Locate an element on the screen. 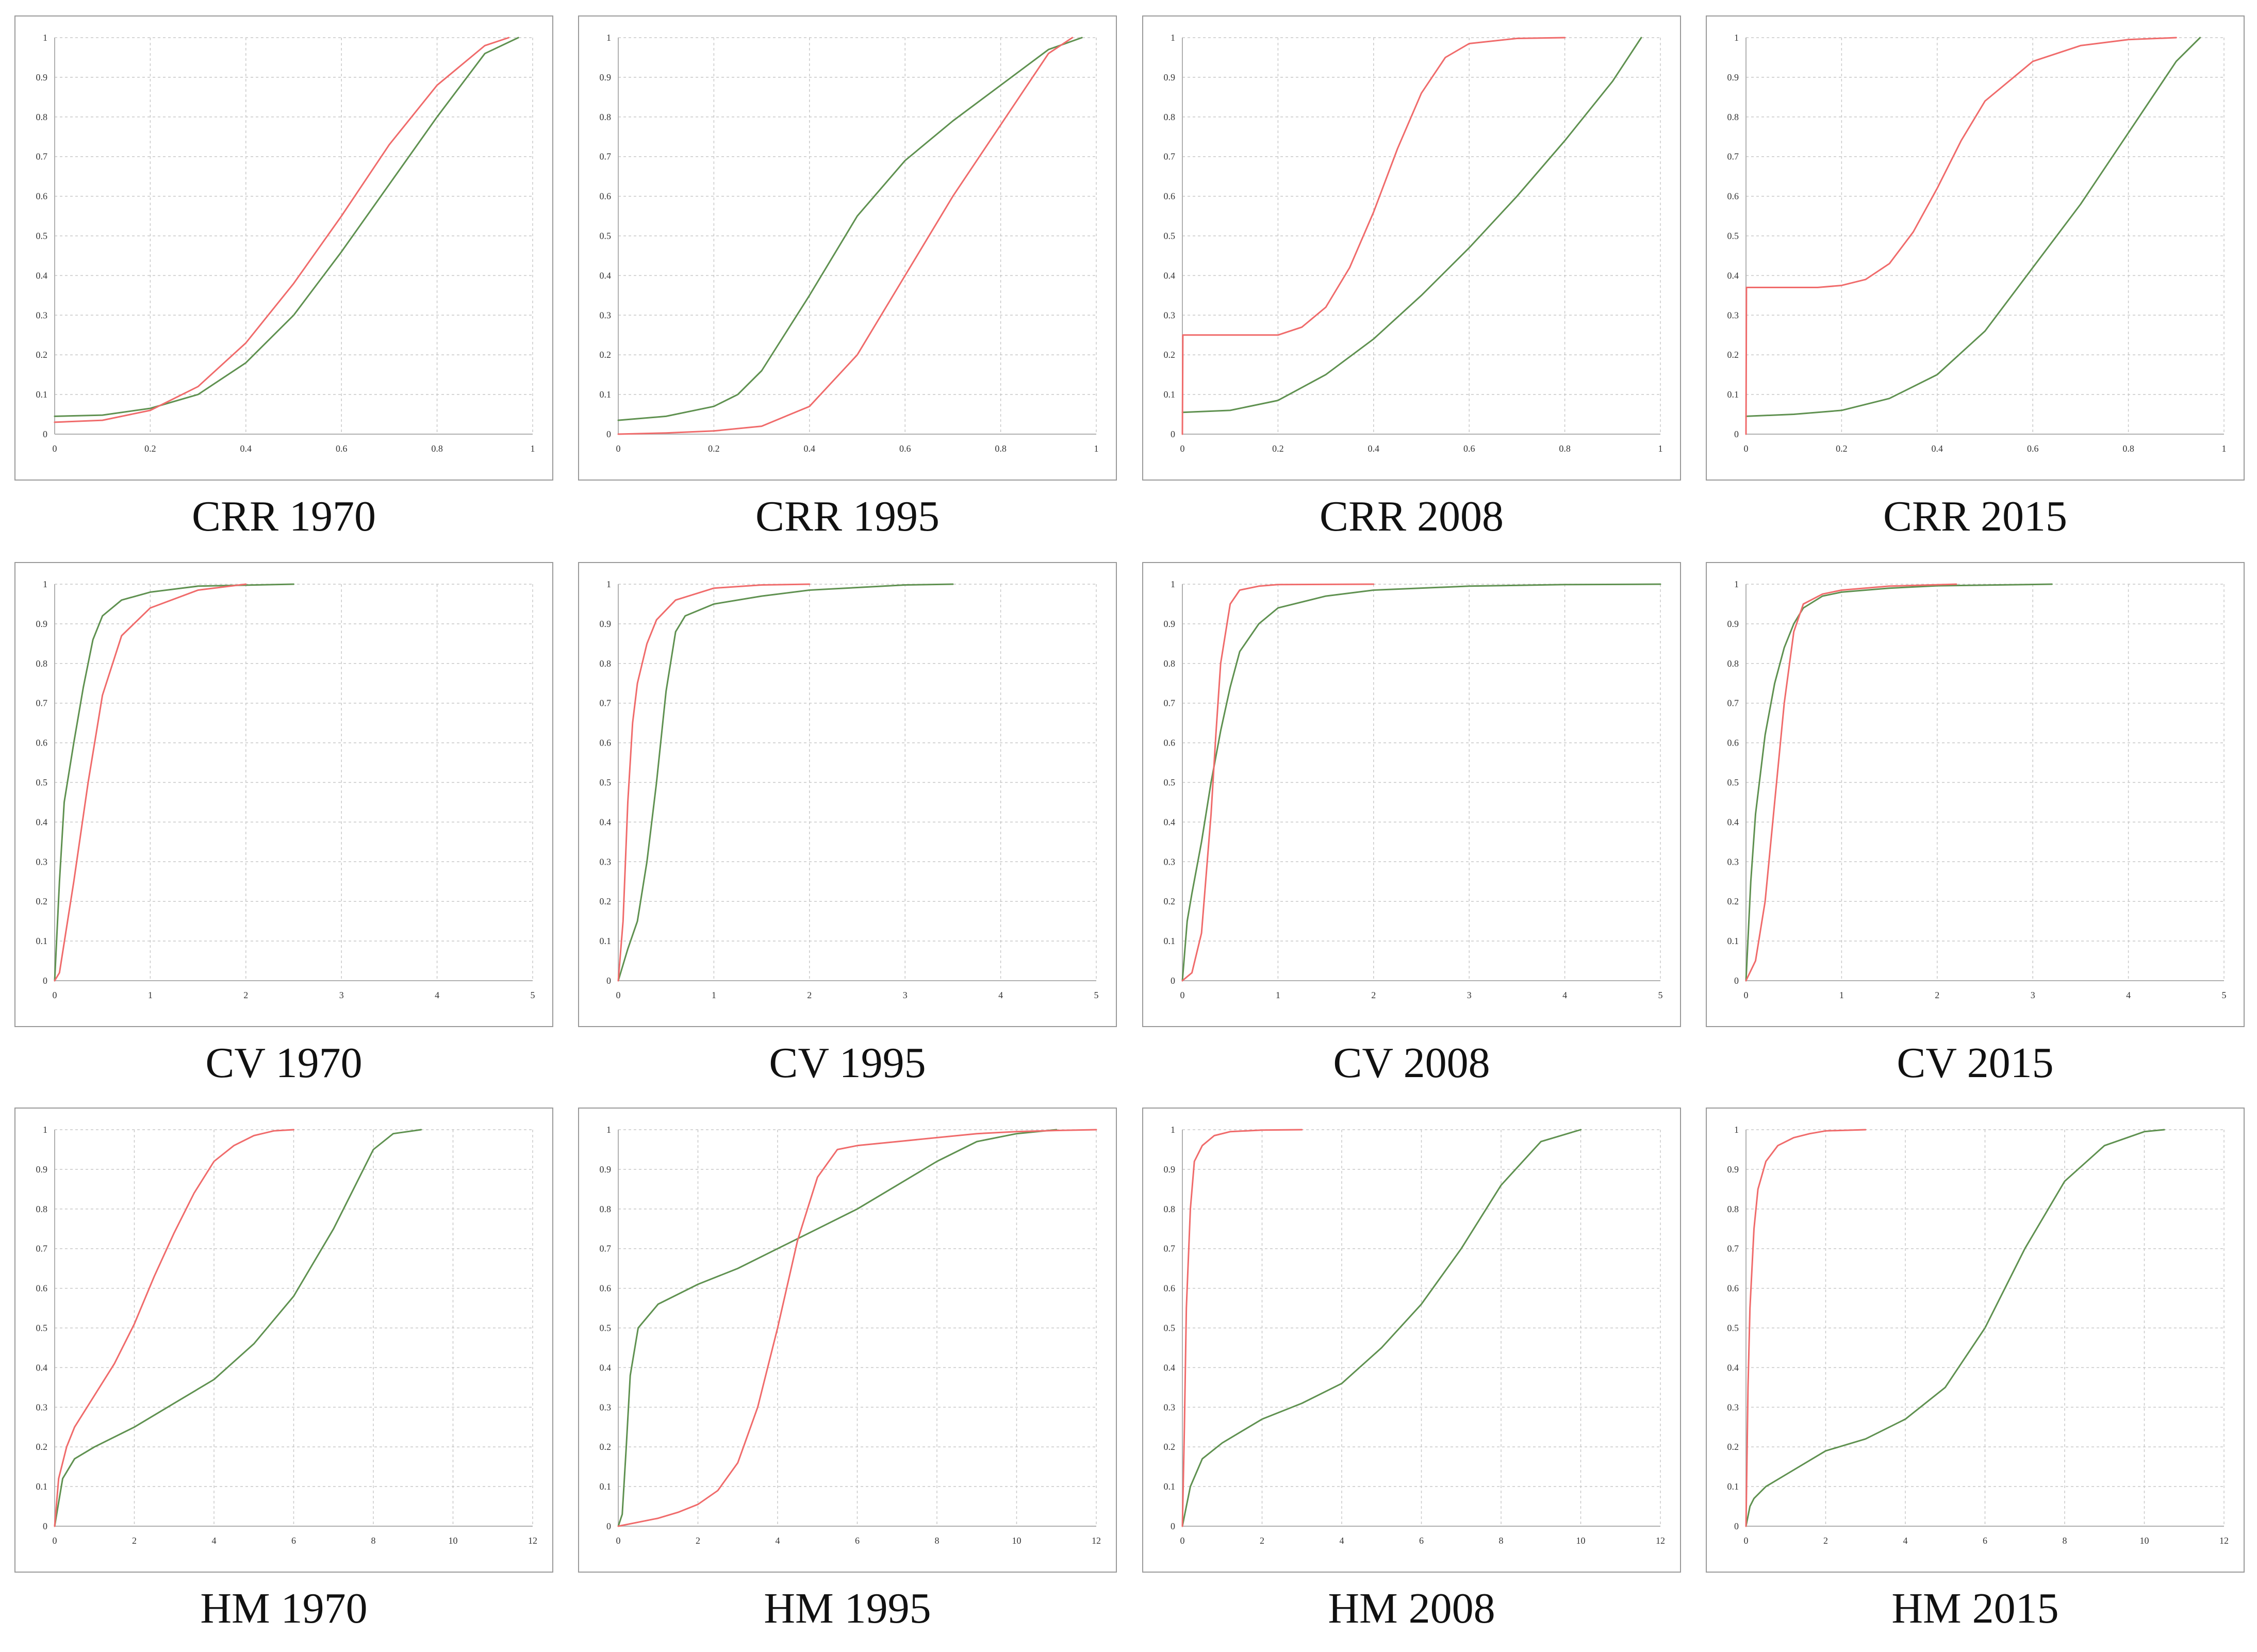  y-tick-label: 0.3 is located at coordinates (42, 1407).